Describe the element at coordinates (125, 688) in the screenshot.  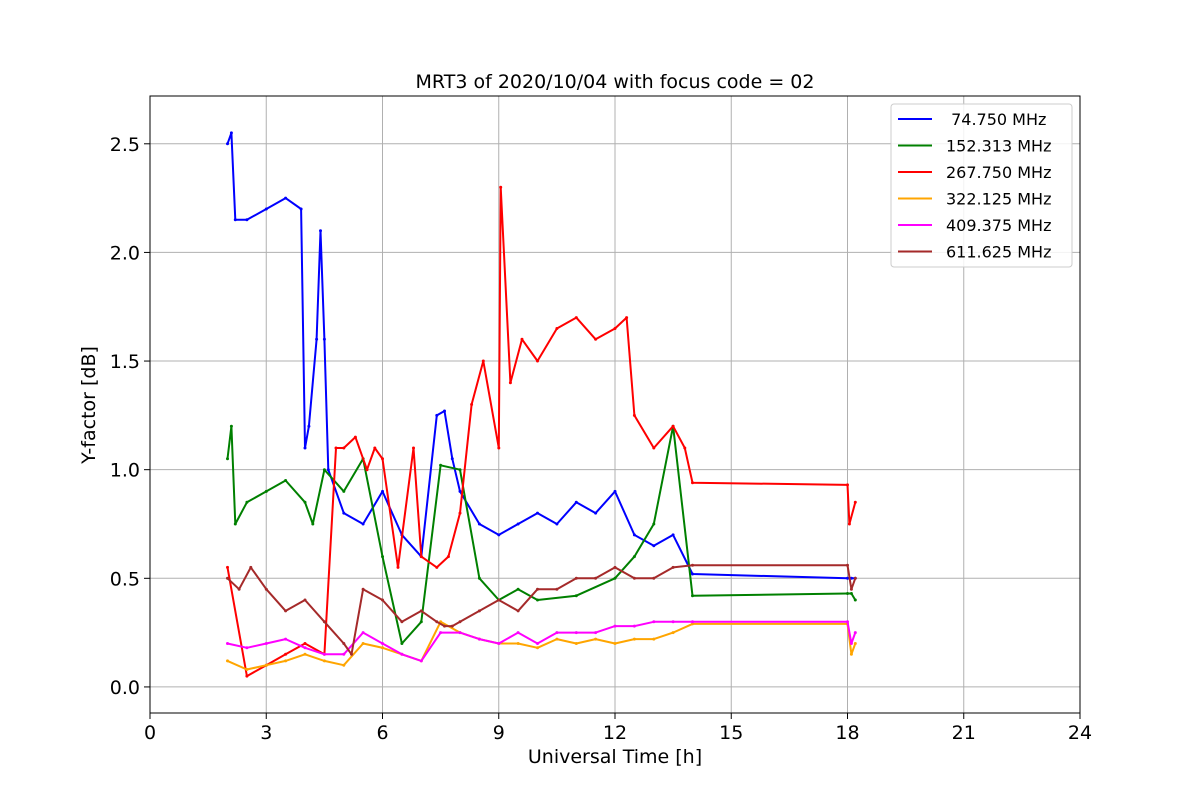
I see `y-tick-label: 0.0` at that location.